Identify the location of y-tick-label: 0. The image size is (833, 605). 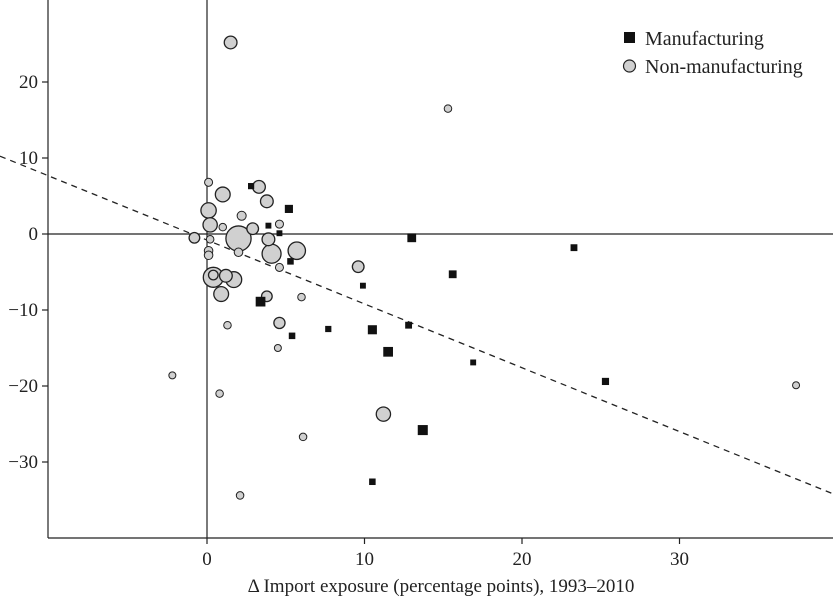
(34, 234).